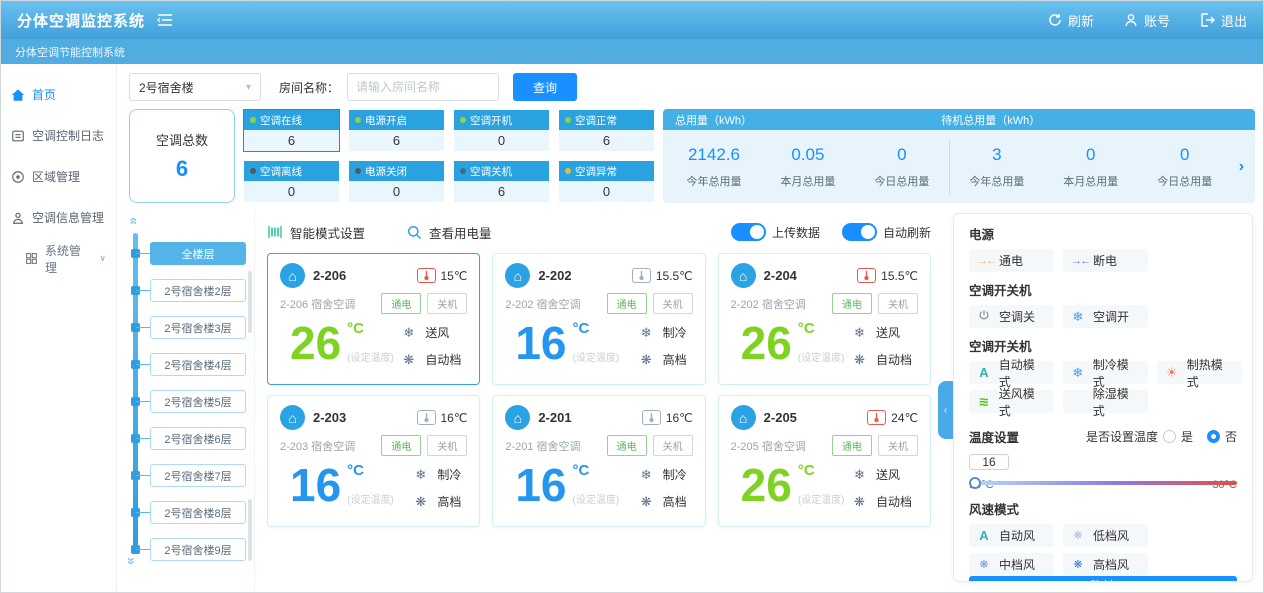 This screenshot has height=593, width=1264. What do you see at coordinates (318, 446) in the screenshot?
I see `ac-name: 2-203 宿舍空调` at bounding box center [318, 446].